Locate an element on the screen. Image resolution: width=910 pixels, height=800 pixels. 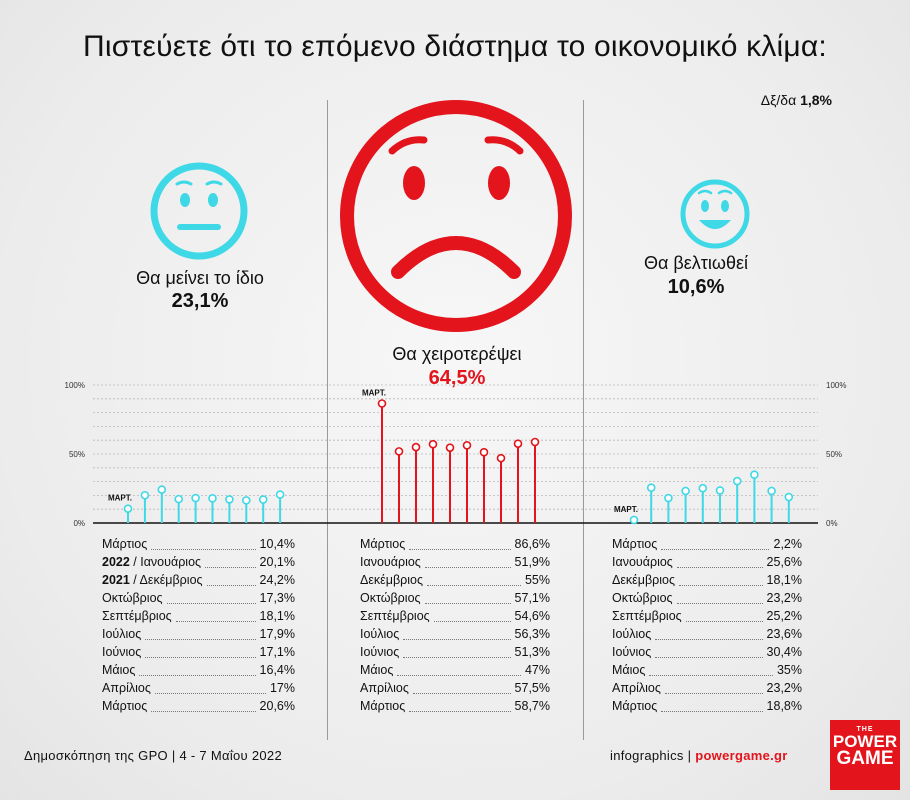
dk-da-label: Δξ/δα is located at coordinates (778, 100).